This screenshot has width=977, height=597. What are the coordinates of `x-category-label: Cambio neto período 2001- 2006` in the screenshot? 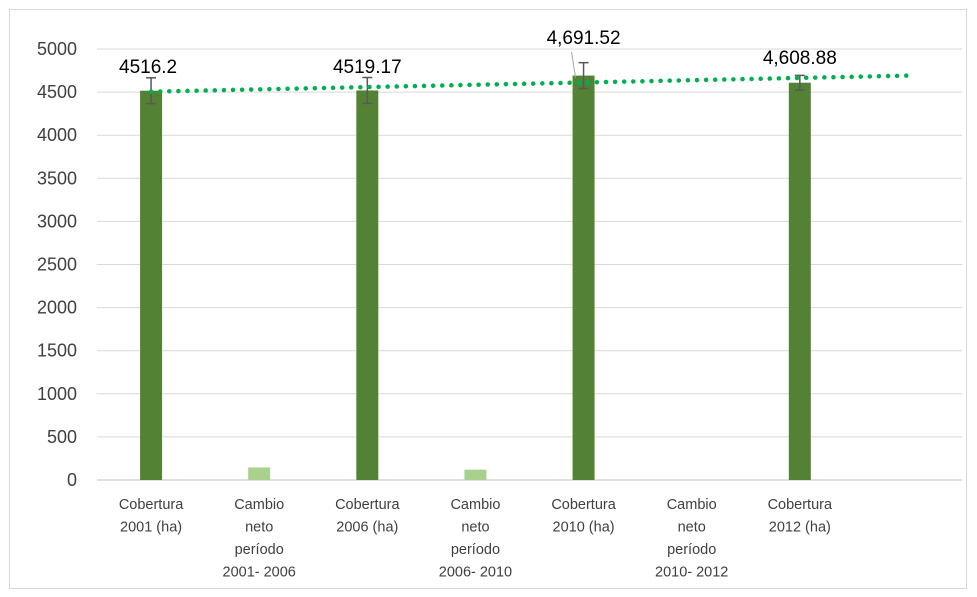 It's located at (259, 539).